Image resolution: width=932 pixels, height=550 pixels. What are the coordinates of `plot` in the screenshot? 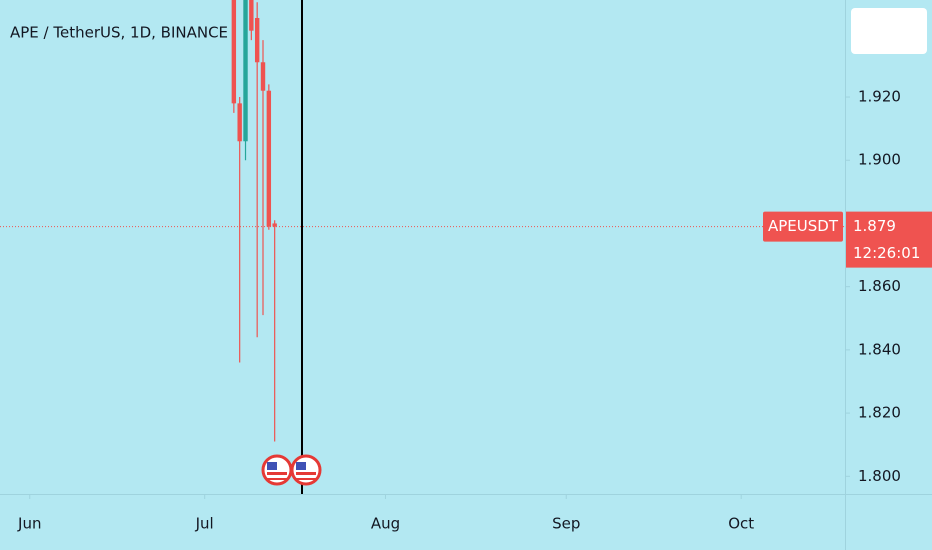 It's located at (254, 221).